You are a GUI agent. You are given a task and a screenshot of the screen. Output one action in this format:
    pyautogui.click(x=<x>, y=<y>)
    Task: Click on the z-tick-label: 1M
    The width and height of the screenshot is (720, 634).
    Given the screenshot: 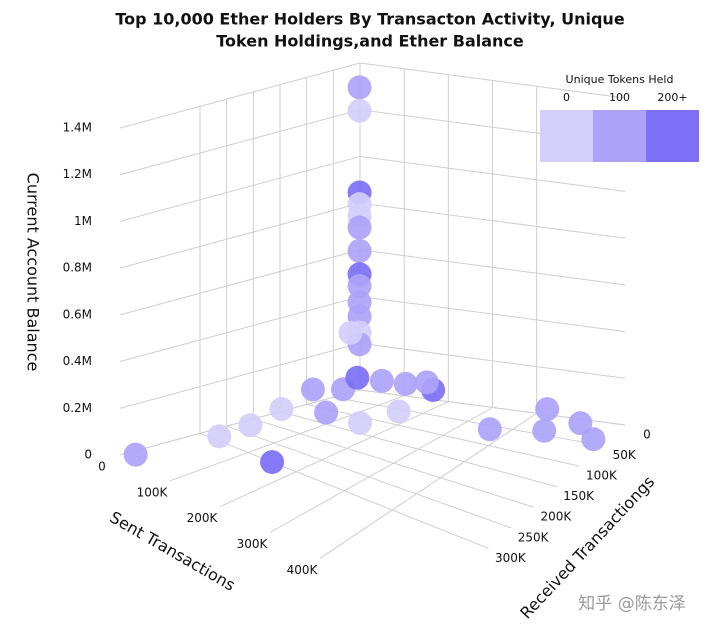 What is the action you would take?
    pyautogui.click(x=83, y=221)
    